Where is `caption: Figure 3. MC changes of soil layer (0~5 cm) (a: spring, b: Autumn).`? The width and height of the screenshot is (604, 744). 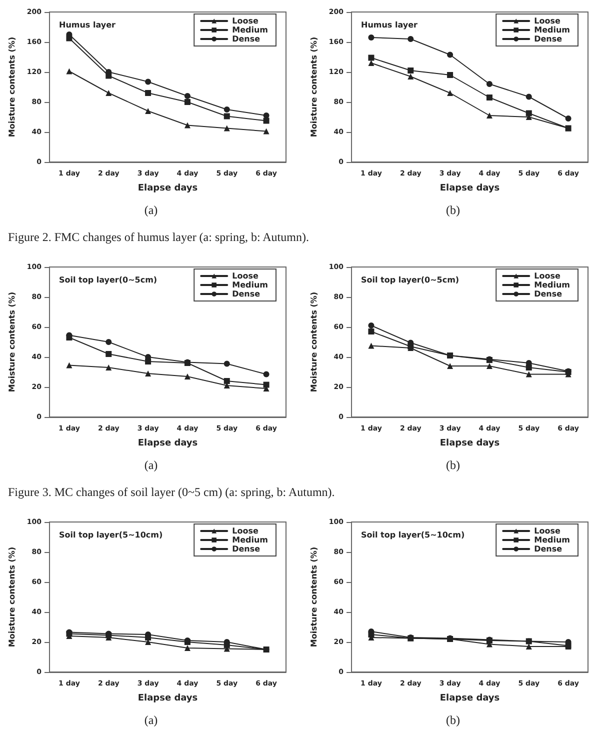 caption: Figure 3. MC changes of soil layer (0~5 cm) (a: spring, b: Autumn). is located at coordinates (171, 492).